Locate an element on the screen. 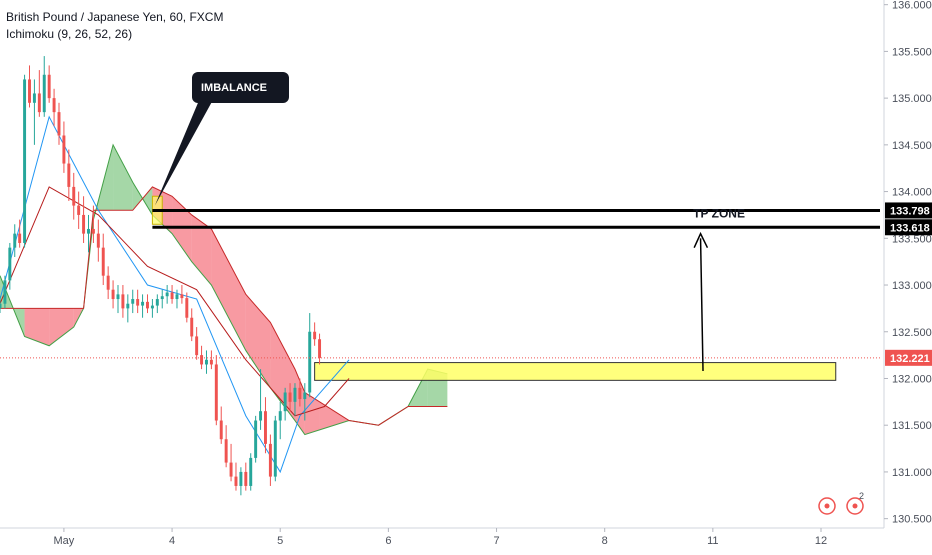 The image size is (932, 555). x-tick-label: 8 is located at coordinates (605, 541).